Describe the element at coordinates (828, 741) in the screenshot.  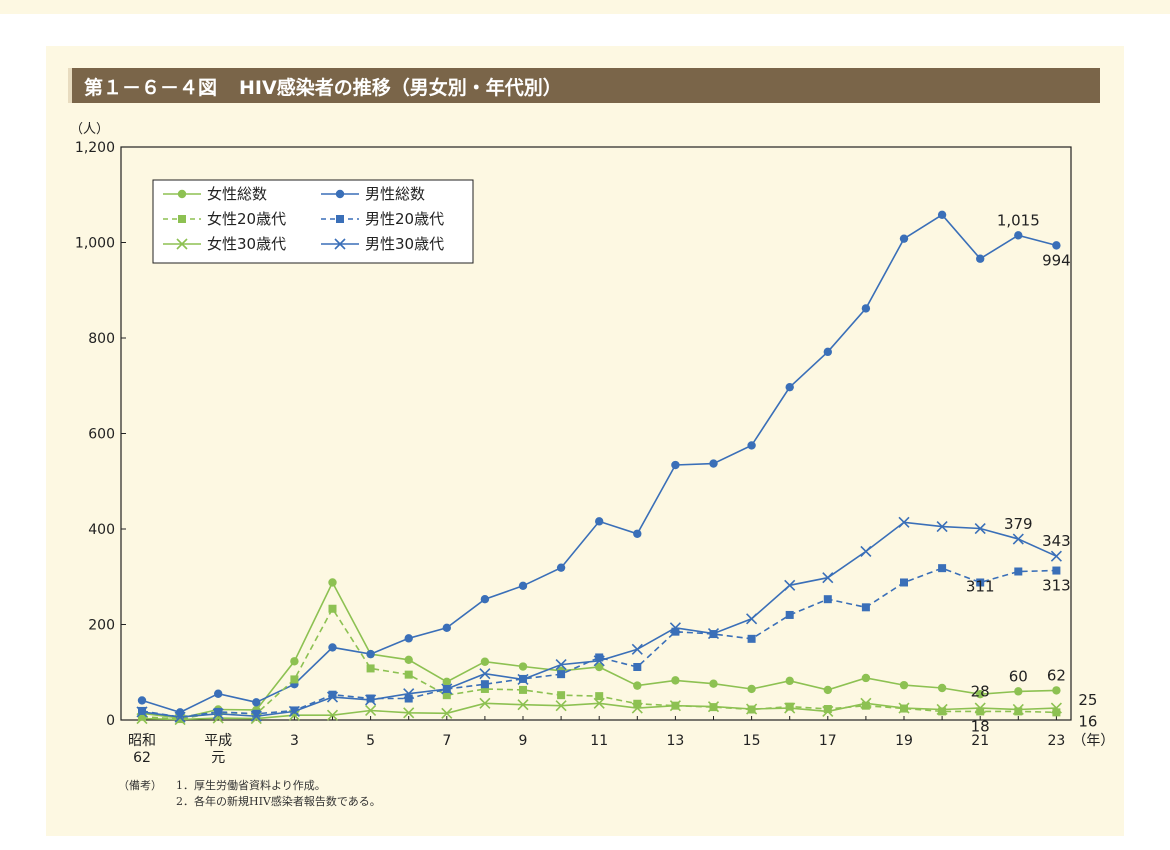
I see `x-tick-label: 17` at that location.